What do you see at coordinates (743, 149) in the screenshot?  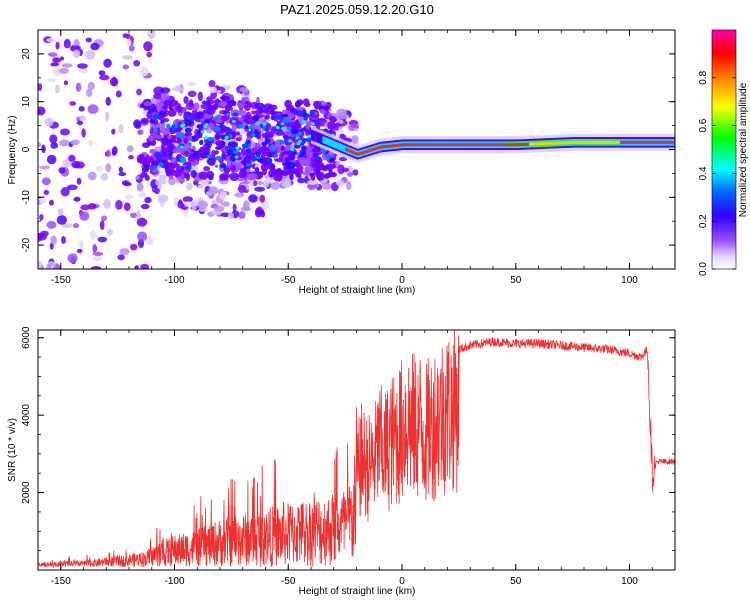 I see `colorbar-label: Normalized spectral amplitude` at bounding box center [743, 149].